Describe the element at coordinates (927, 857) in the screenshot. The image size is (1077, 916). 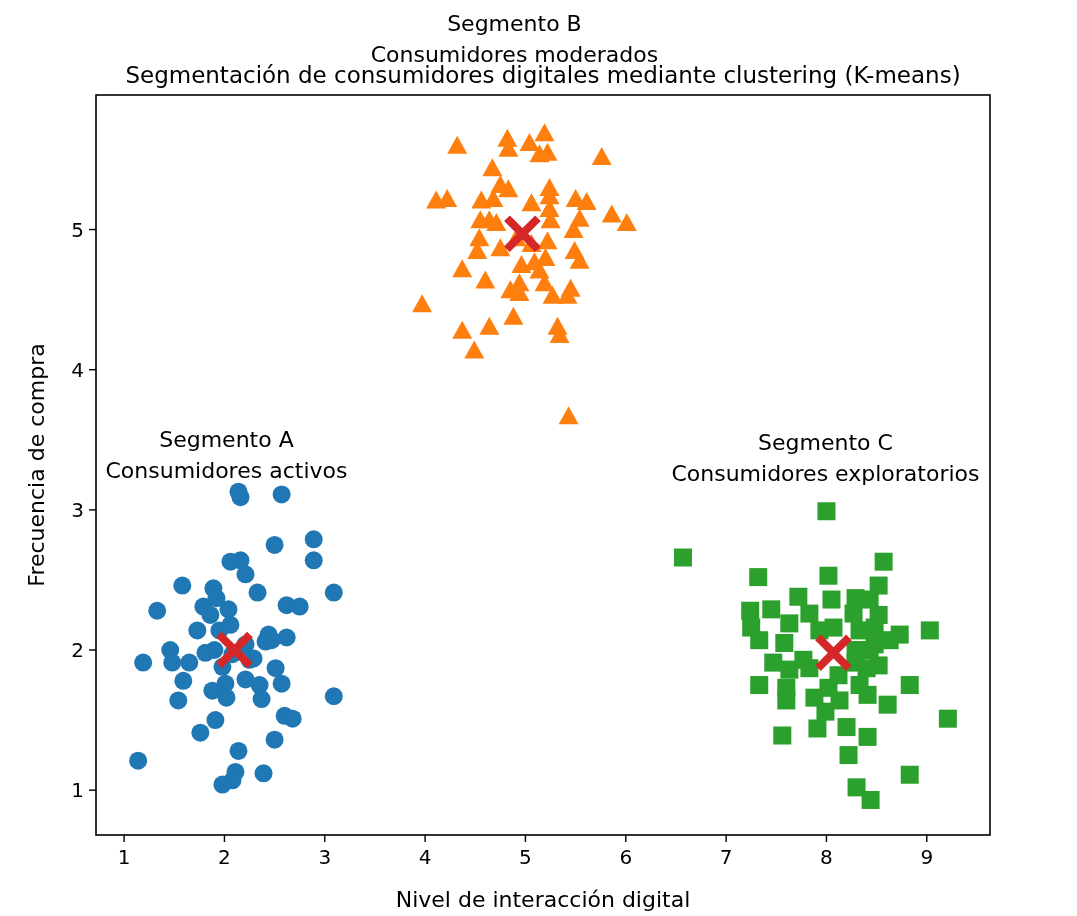
I see `x-tick-label: 9` at that location.